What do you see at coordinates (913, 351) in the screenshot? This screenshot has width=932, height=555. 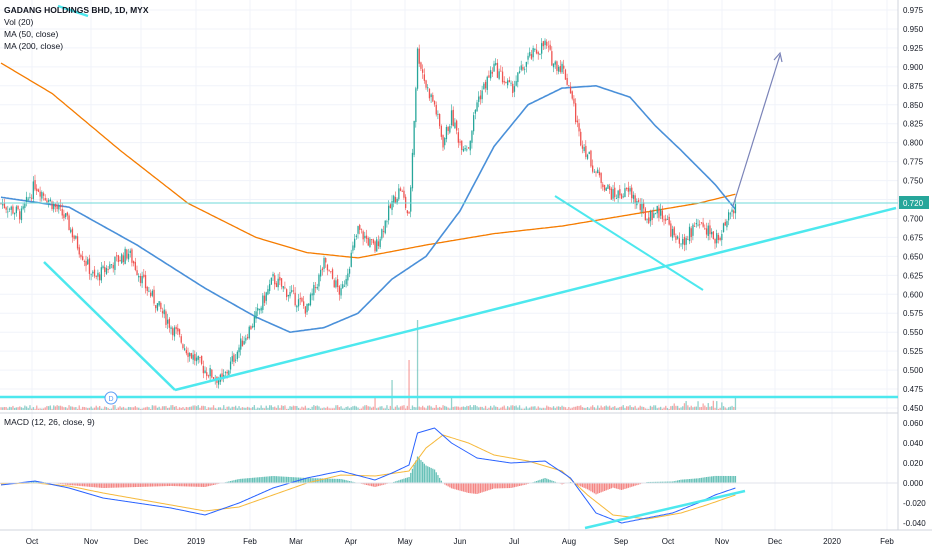 I see `price-tick-label: 0.525` at bounding box center [913, 351].